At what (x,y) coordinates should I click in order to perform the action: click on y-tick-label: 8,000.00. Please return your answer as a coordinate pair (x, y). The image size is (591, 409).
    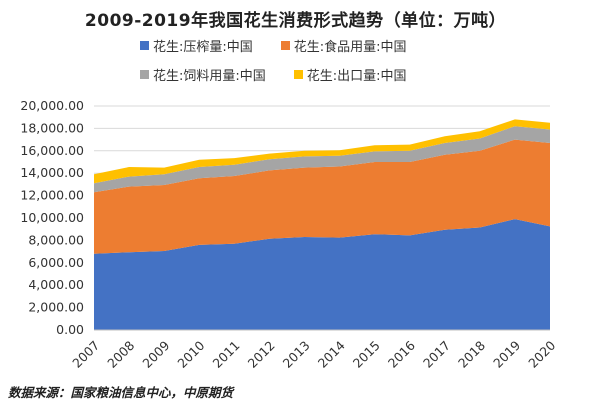
    Looking at the image, I should click on (56, 239).